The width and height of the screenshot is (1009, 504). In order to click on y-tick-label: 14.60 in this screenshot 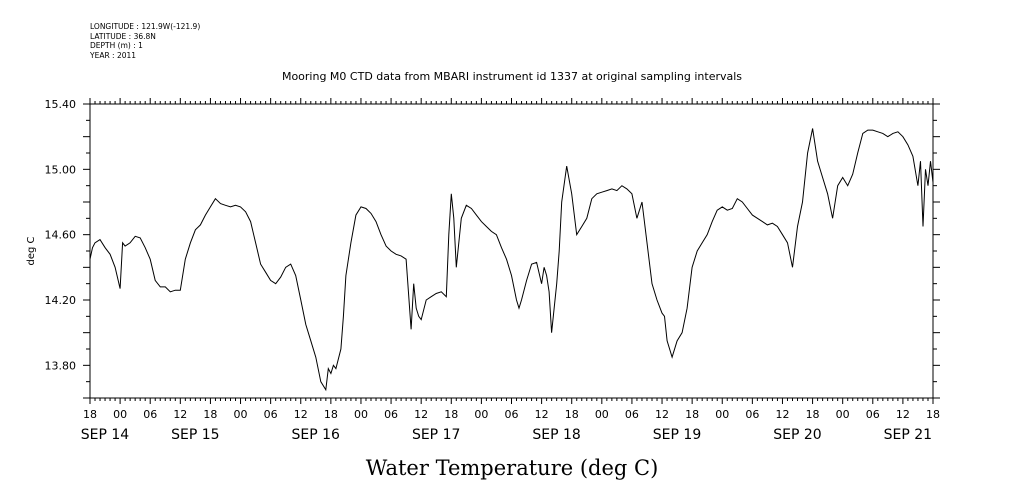, I will do `click(61, 235)`.